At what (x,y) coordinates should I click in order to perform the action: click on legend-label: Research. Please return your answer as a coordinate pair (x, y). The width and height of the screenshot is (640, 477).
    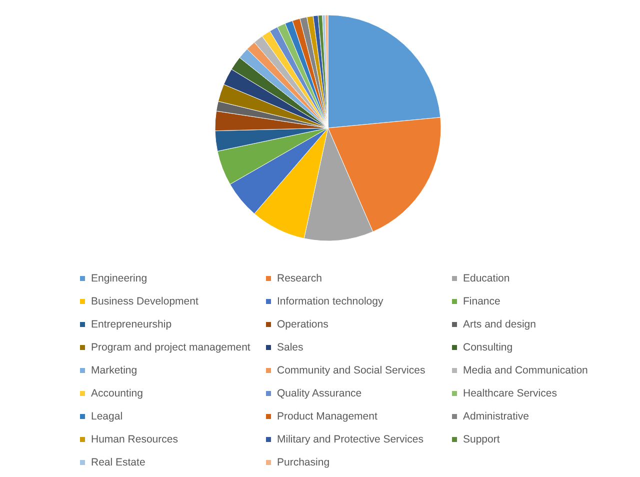
    Looking at the image, I should click on (299, 278).